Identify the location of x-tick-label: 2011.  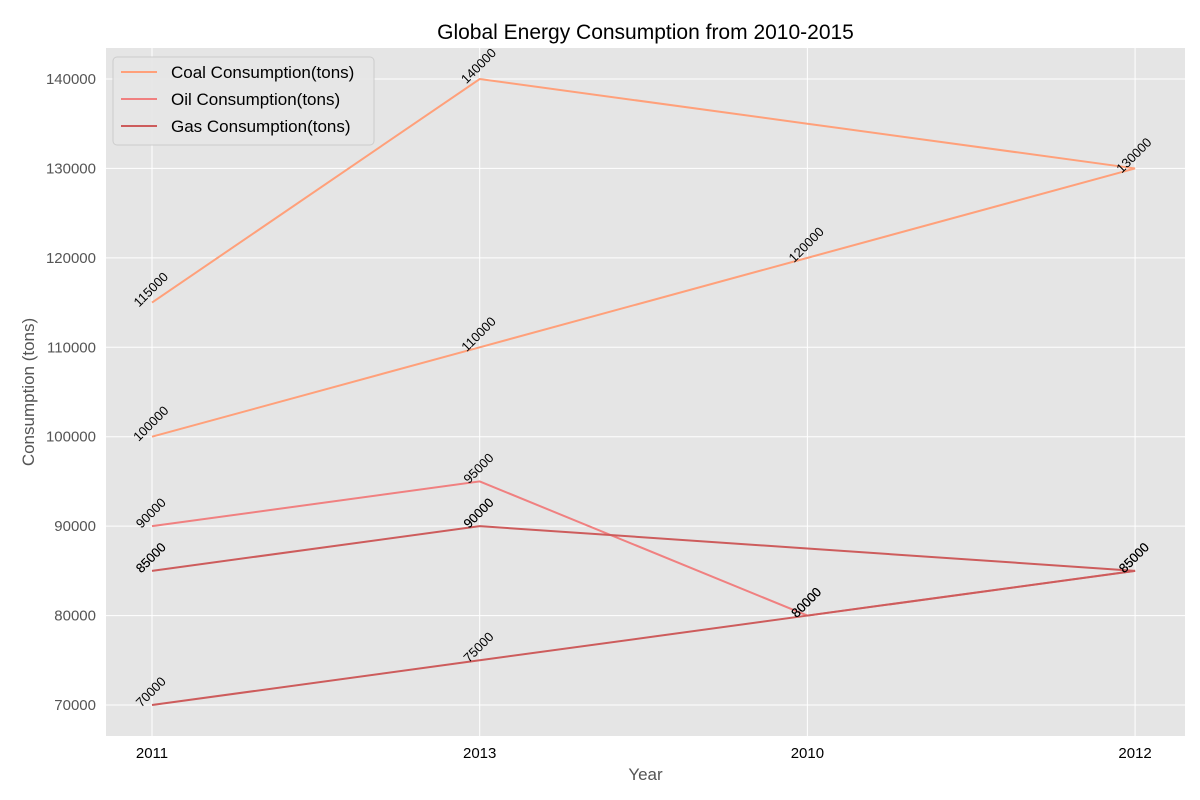
(152, 753).